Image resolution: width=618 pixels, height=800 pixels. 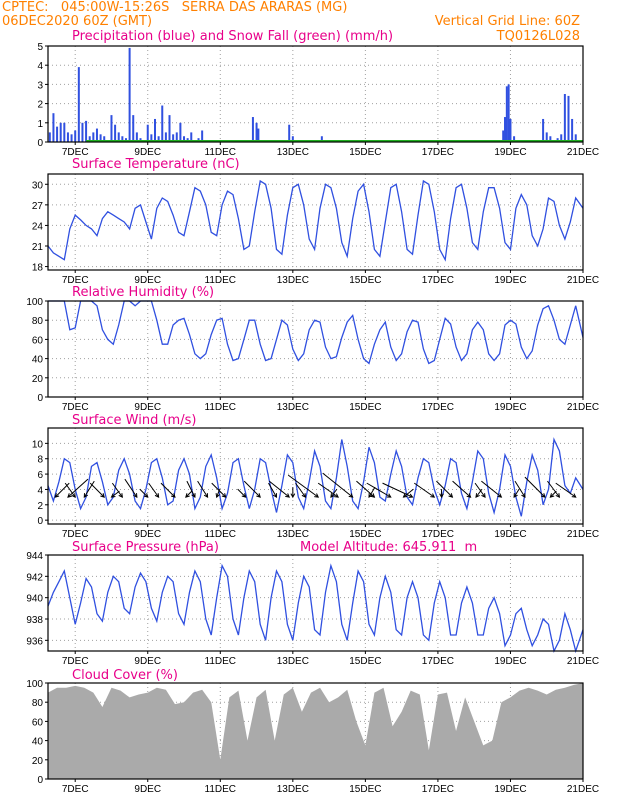 I want to click on temperature-title: Surface Temperature (nC), so click(x=156, y=164).